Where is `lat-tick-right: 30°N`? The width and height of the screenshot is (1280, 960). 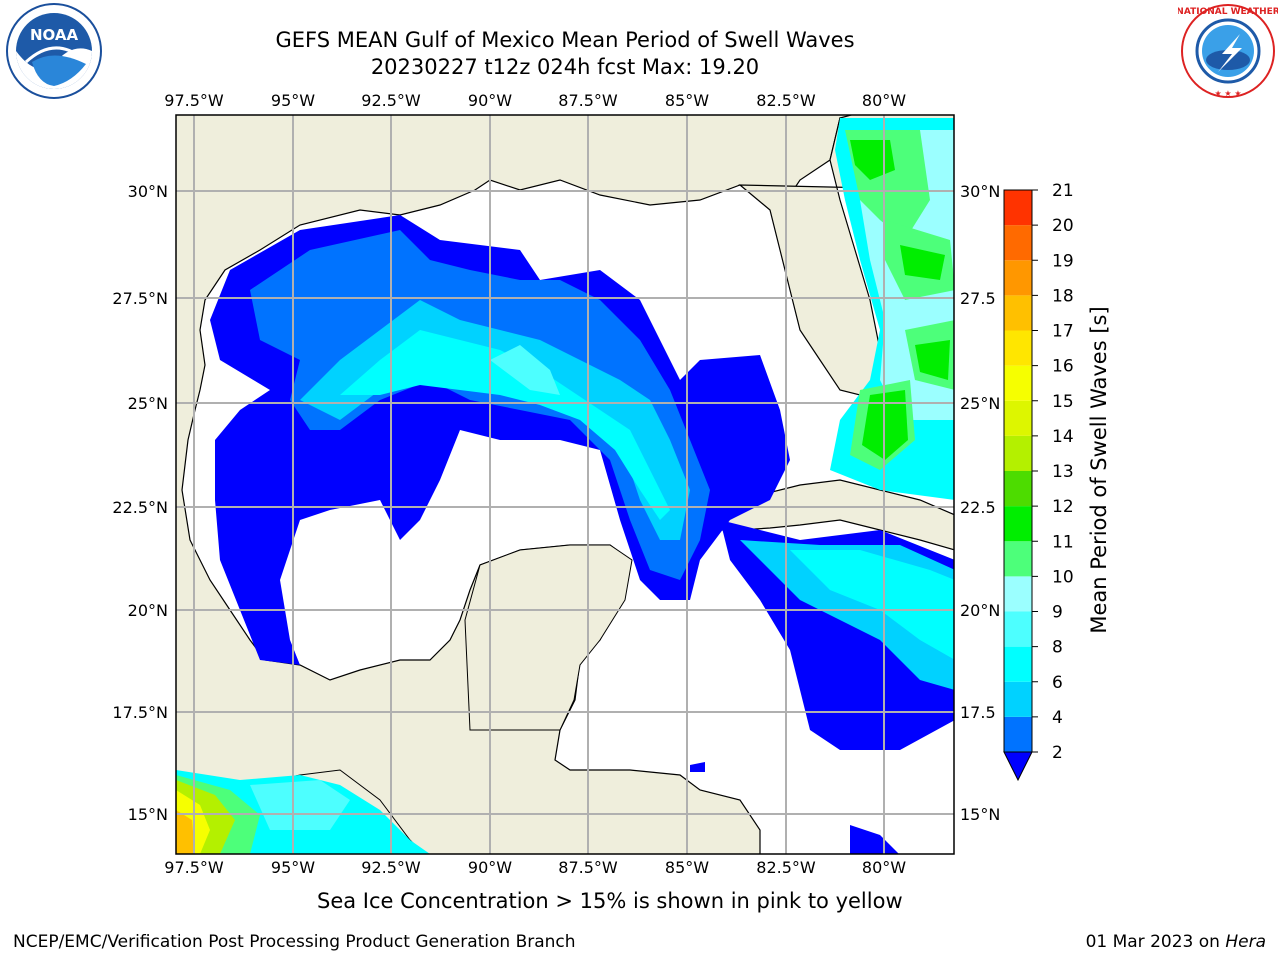 lat-tick-right: 30°N is located at coordinates (980, 191).